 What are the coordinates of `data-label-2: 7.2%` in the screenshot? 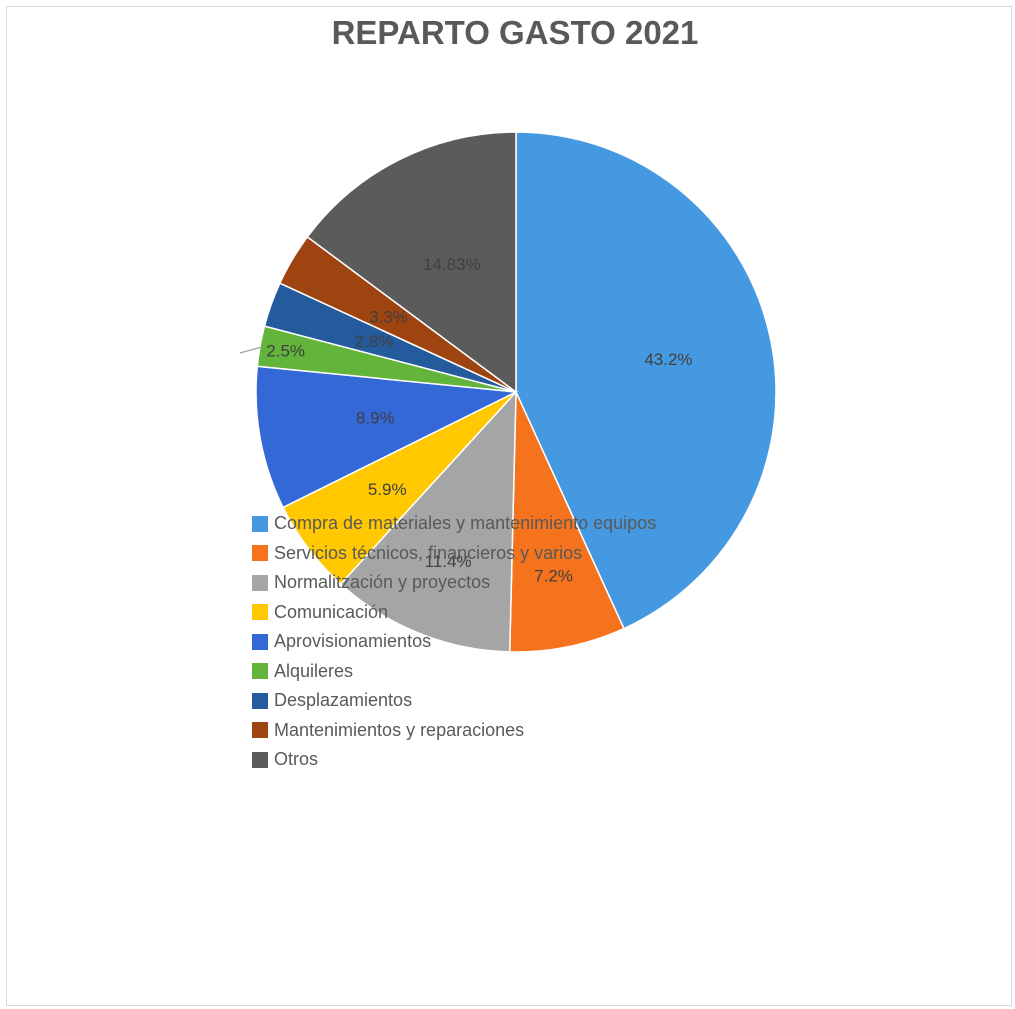 It's located at (553, 575).